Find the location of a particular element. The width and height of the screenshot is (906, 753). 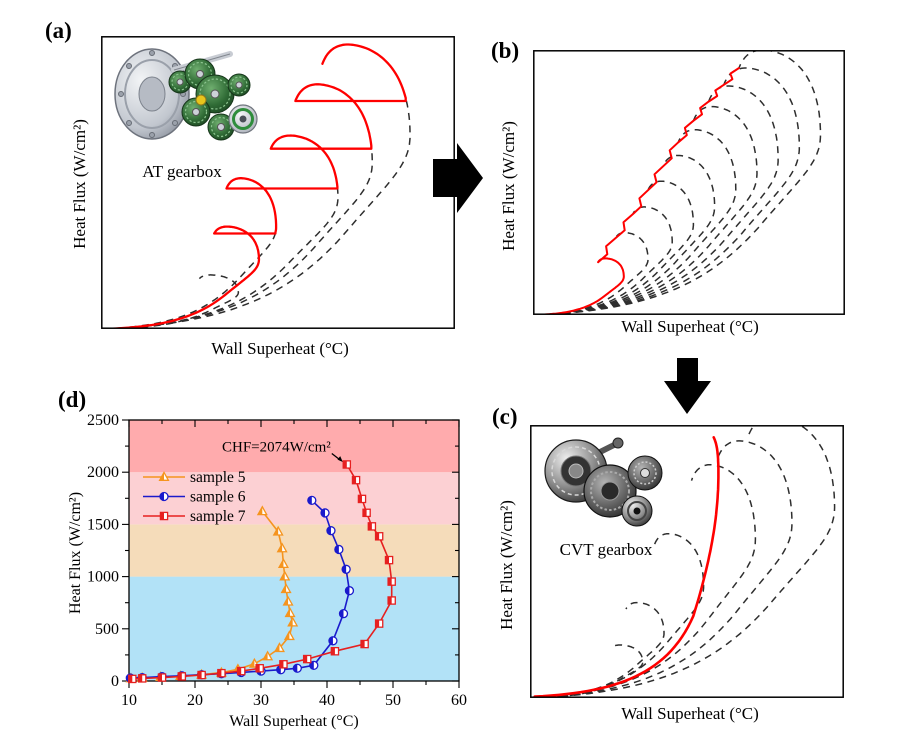

at-gearbox-image is located at coordinates (186, 94).